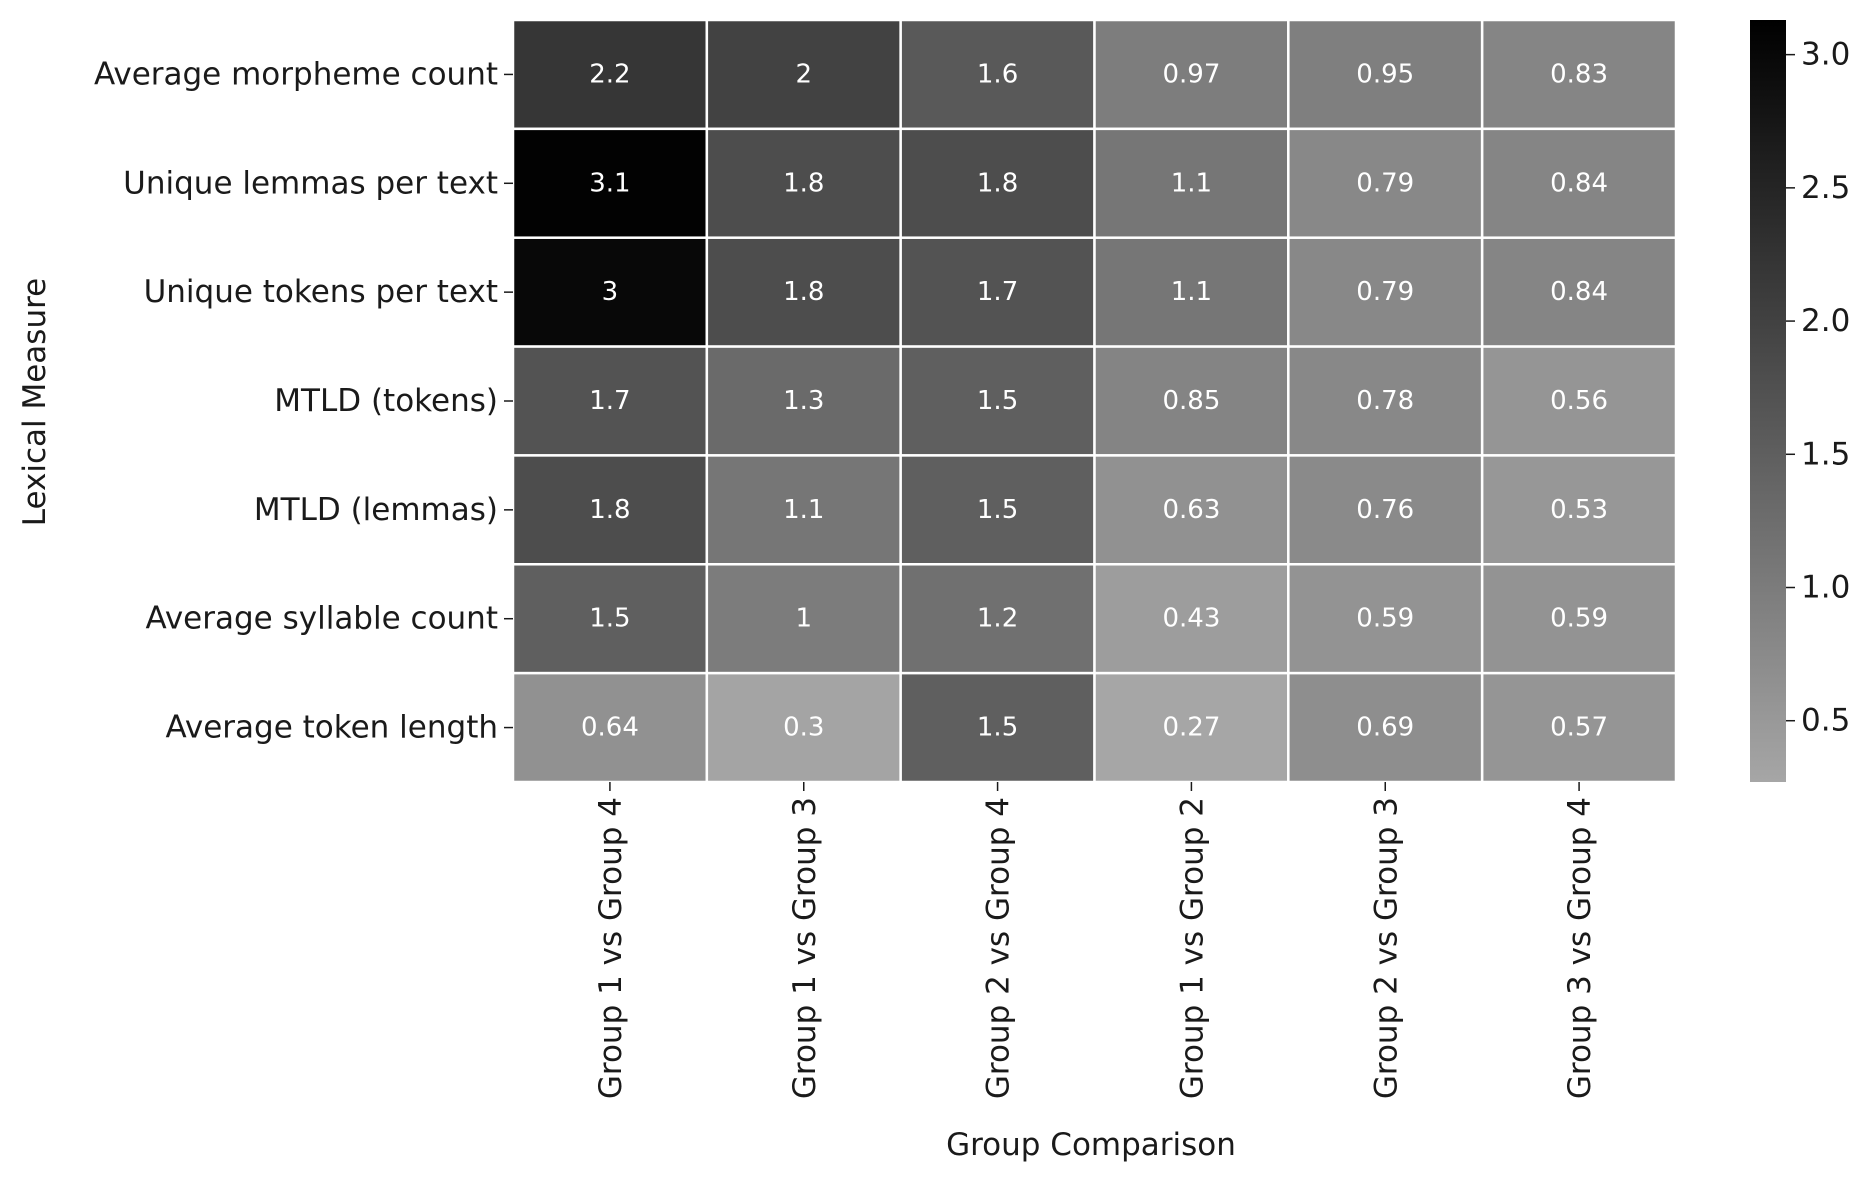  What do you see at coordinates (611, 948) in the screenshot?
I see `x-tick-label: Group 1 vs Group 4` at bounding box center [611, 948].